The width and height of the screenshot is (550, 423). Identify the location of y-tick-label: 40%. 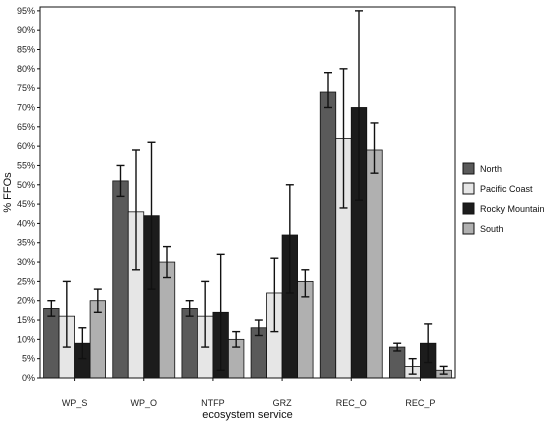
(26, 223).